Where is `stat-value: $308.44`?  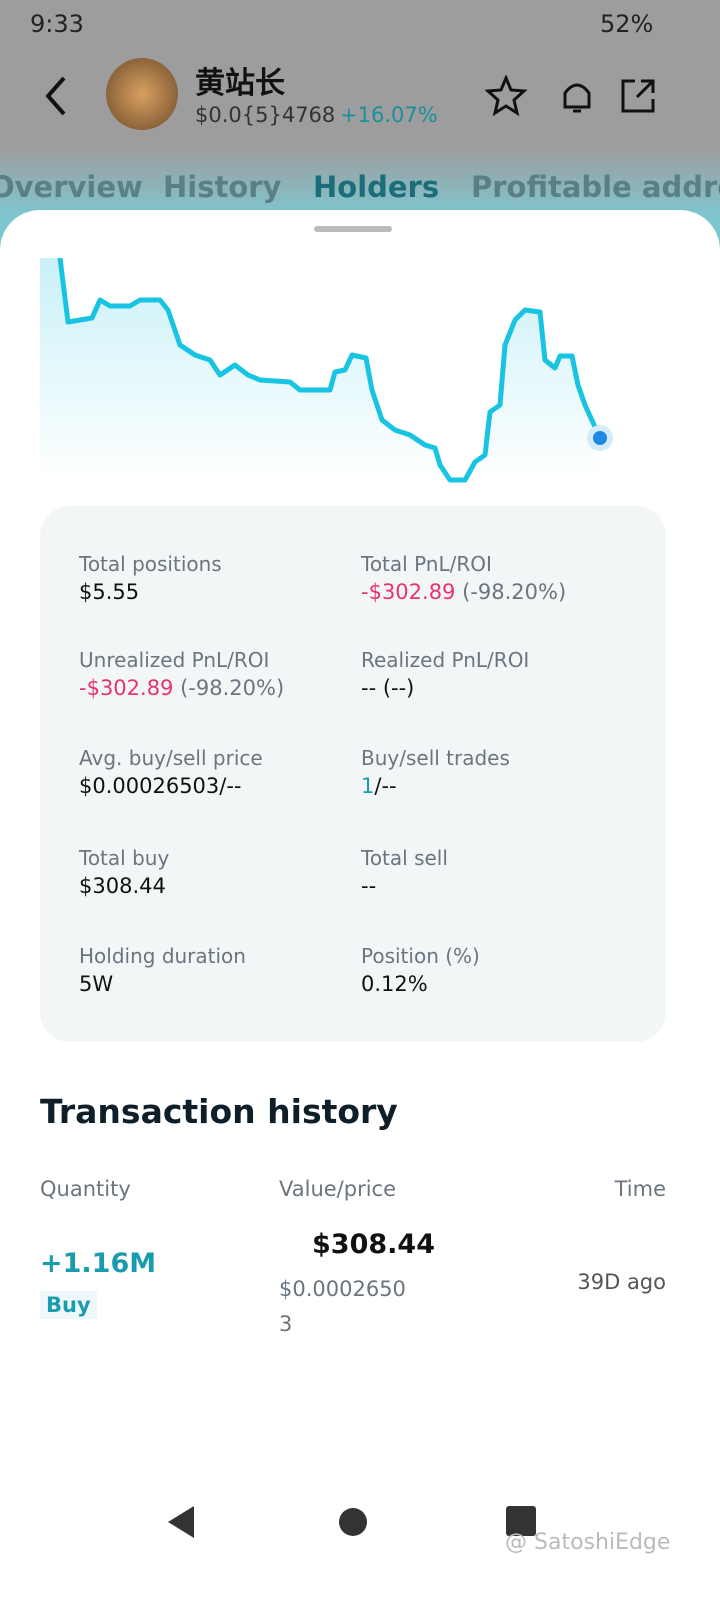 stat-value: $308.44 is located at coordinates (122, 886).